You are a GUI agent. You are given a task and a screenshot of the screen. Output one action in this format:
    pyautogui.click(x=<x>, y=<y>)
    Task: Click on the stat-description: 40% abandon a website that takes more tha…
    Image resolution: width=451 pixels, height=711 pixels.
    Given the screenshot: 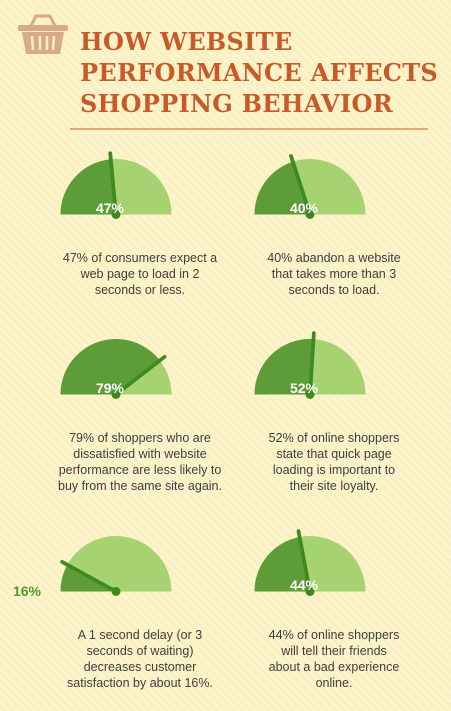 What is the action you would take?
    pyautogui.click(x=334, y=274)
    